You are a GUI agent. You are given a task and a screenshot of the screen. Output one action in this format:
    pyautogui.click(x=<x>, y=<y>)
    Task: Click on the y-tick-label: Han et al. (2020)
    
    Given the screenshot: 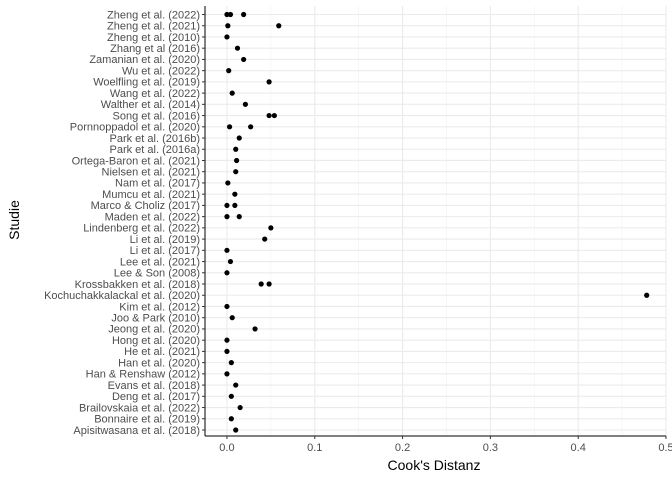 What is the action you would take?
    pyautogui.click(x=159, y=363)
    